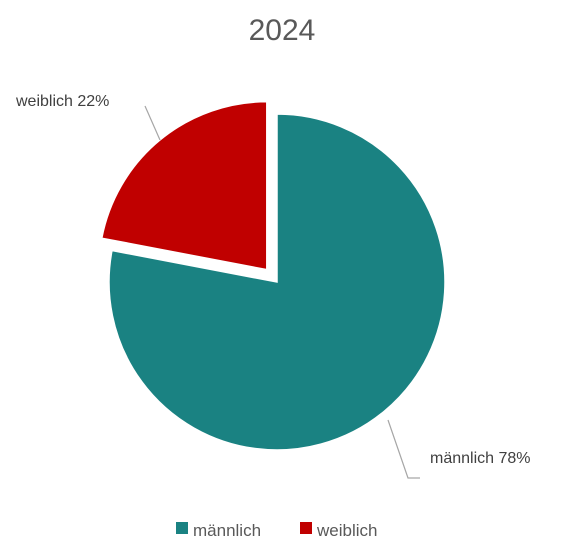 The height and width of the screenshot is (540, 576). Describe the element at coordinates (403, 449) in the screenshot. I see `leader-line-maennlich` at that location.